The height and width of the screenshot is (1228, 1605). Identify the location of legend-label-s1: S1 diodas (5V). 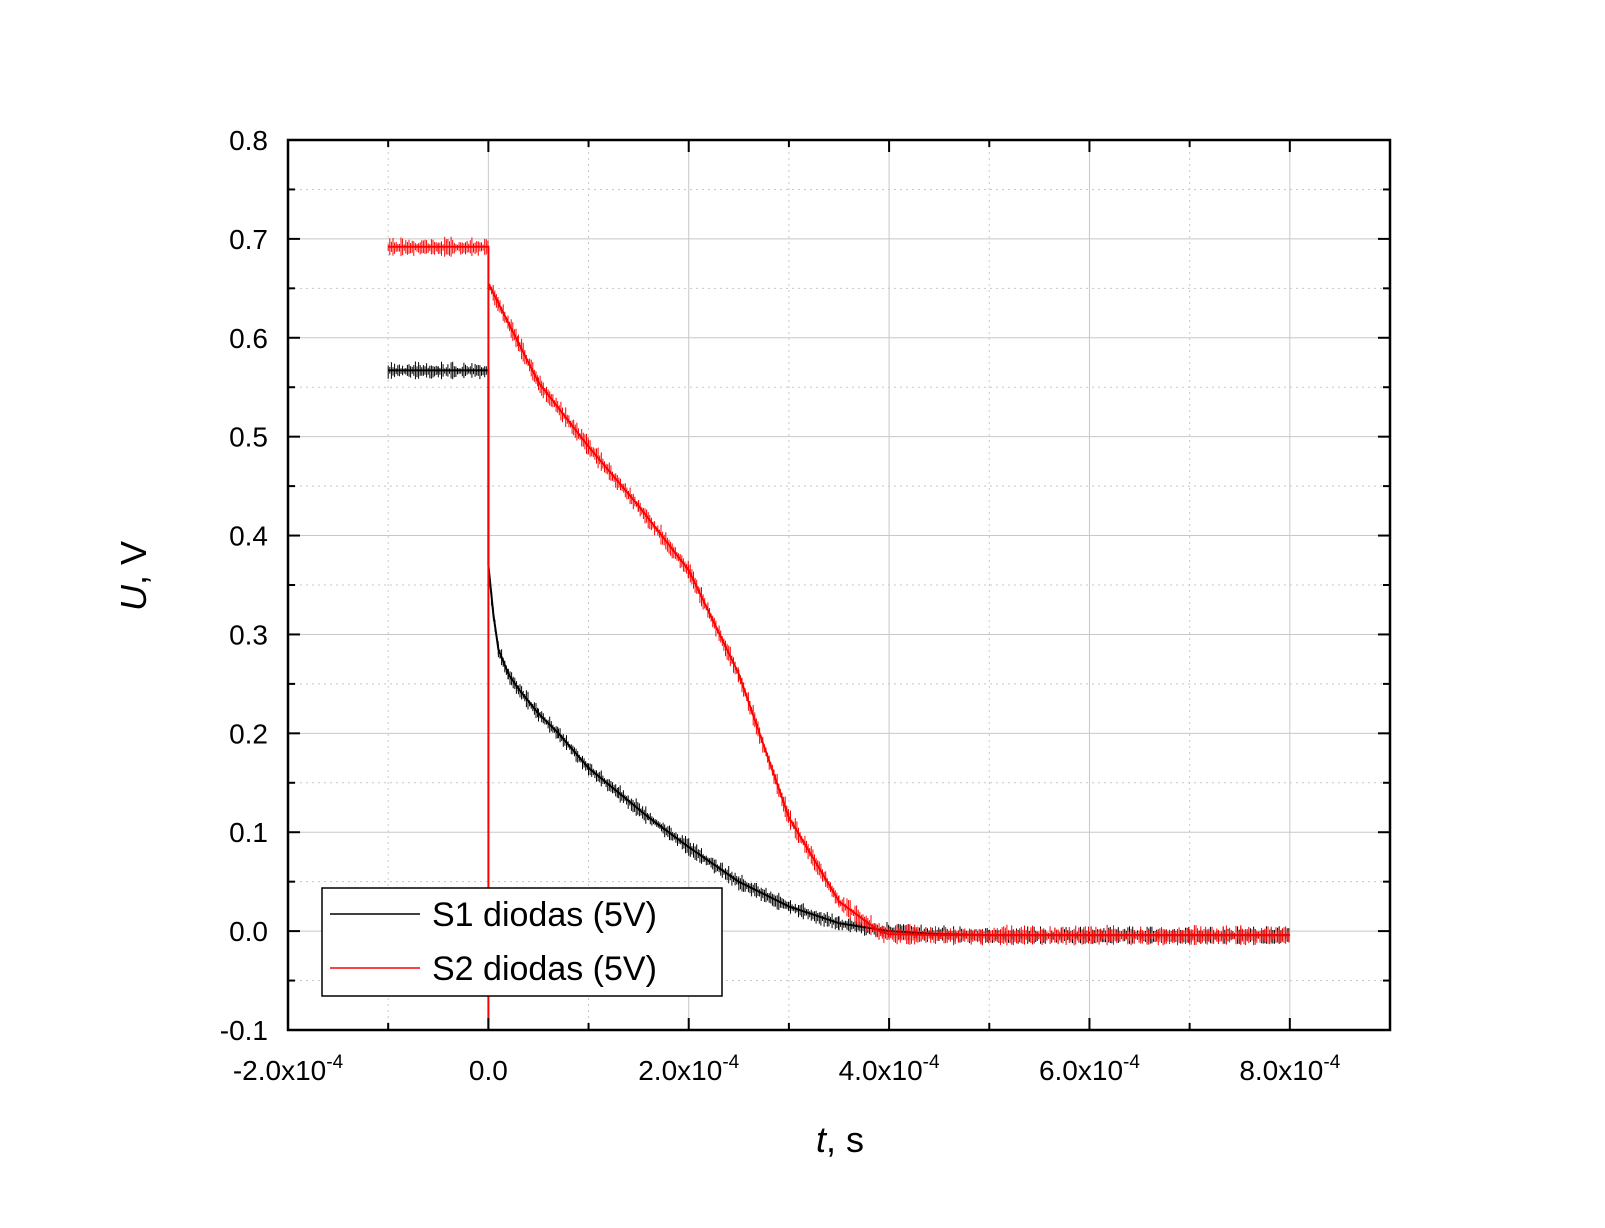
(544, 915).